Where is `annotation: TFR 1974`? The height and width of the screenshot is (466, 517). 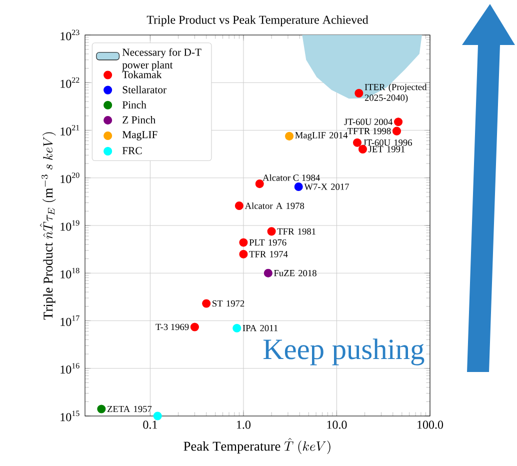 annotation: TFR 1974 is located at coordinates (268, 254).